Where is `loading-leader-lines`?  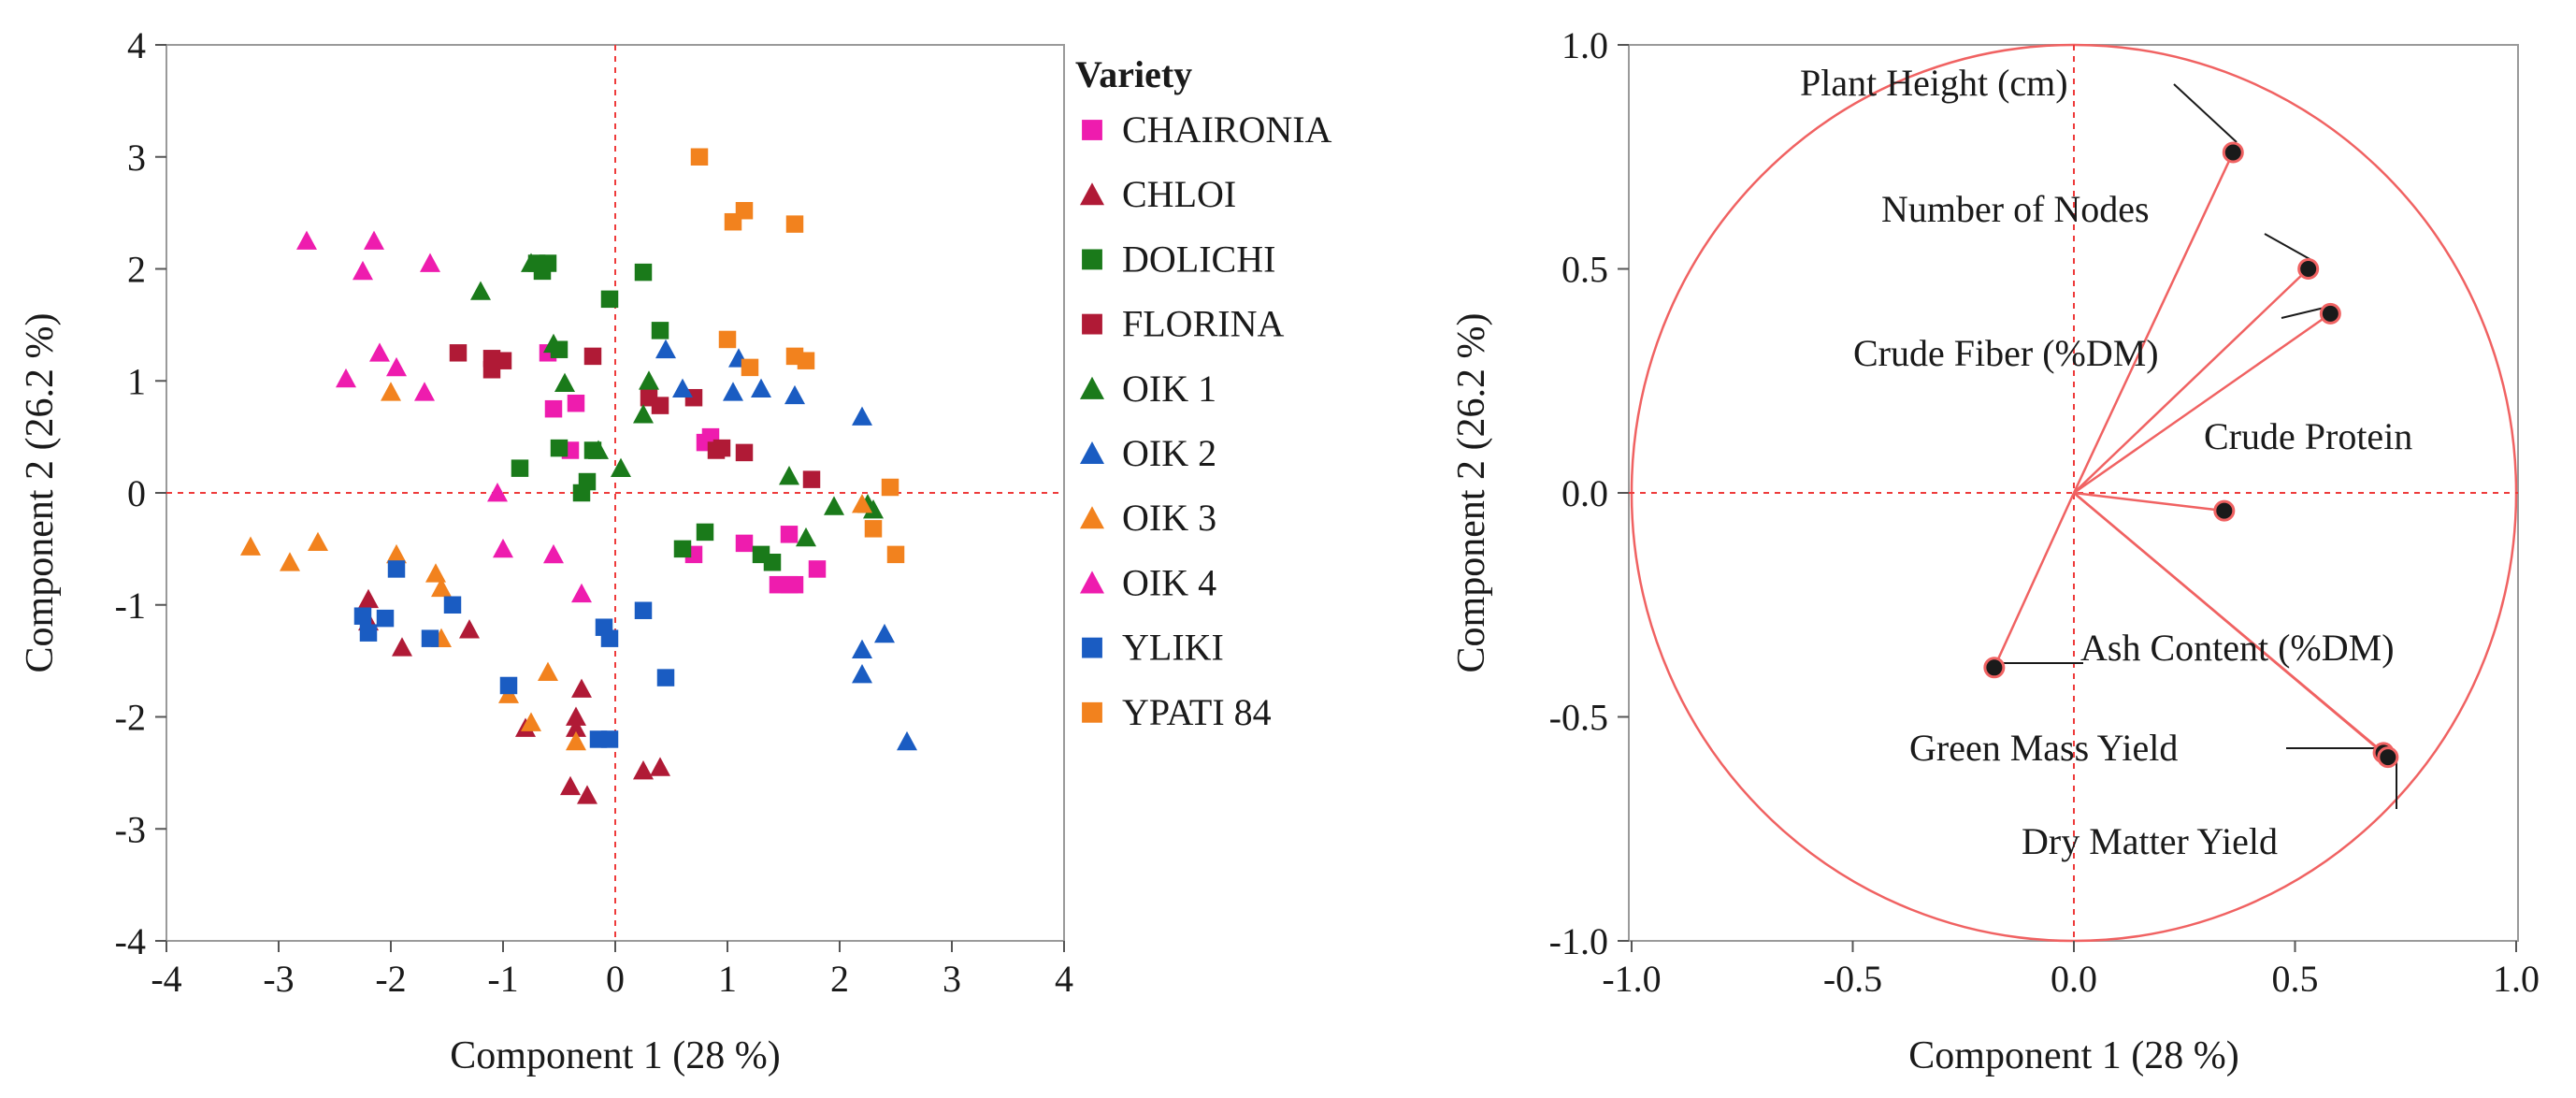
loading-leader-lines is located at coordinates (2198, 446).